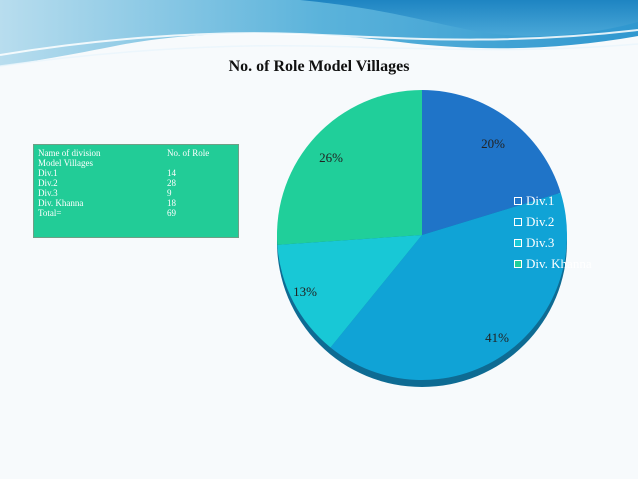 This screenshot has width=638, height=479. What do you see at coordinates (66, 163) in the screenshot?
I see `table-header-cell: Model Villages` at bounding box center [66, 163].